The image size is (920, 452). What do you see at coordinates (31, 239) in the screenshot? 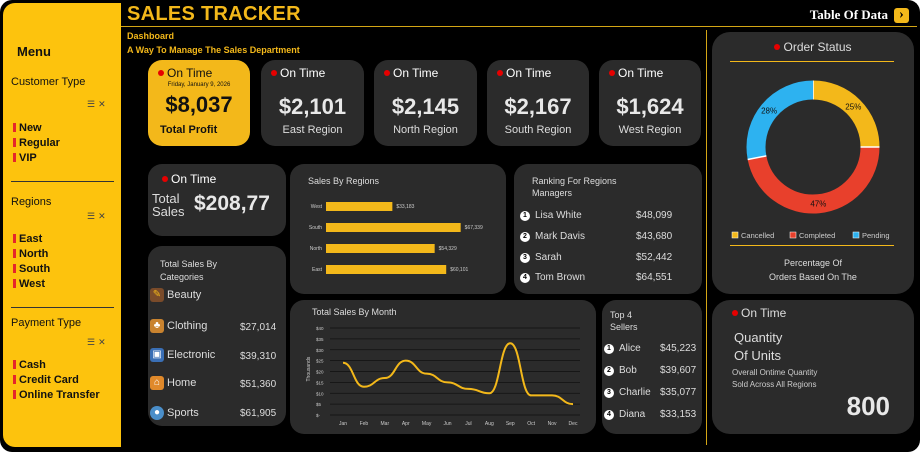
I see `slicer-item-east: East` at bounding box center [31, 239].